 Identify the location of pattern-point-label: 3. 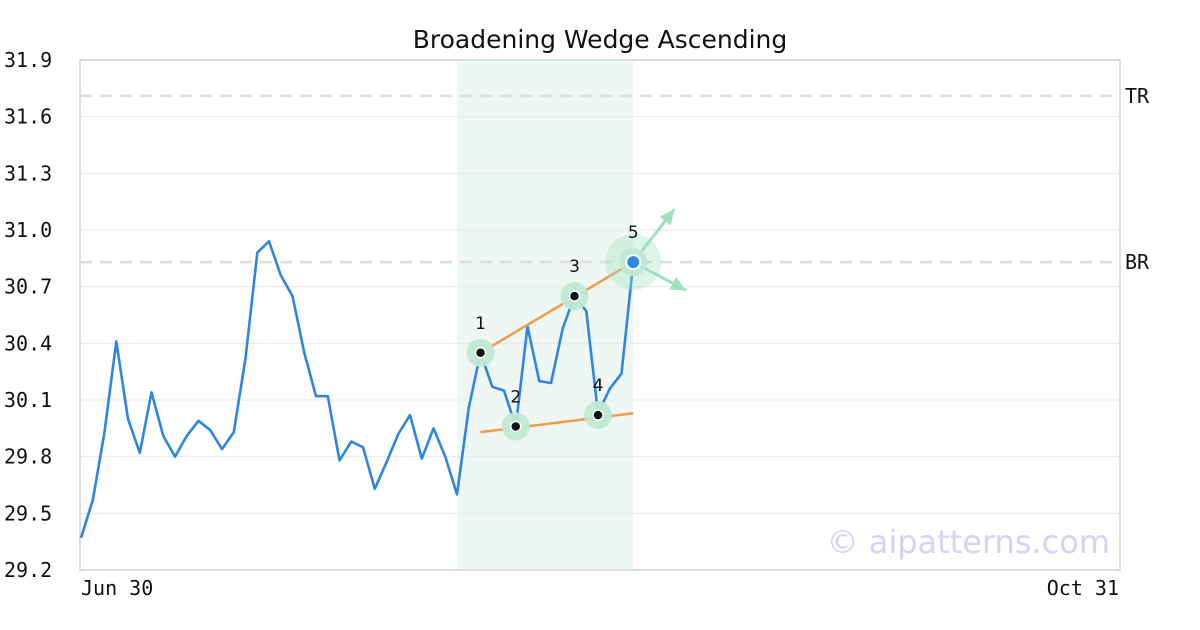
(574, 267).